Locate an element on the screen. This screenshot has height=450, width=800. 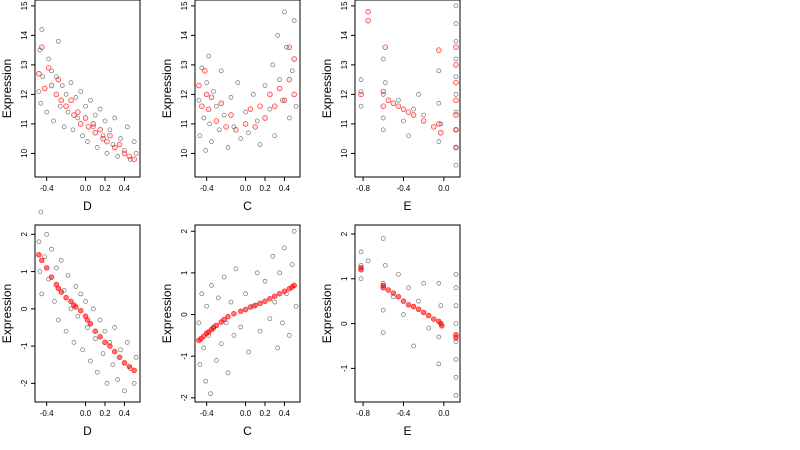
x-tick-label: 0.0 is located at coordinates (246, 188).